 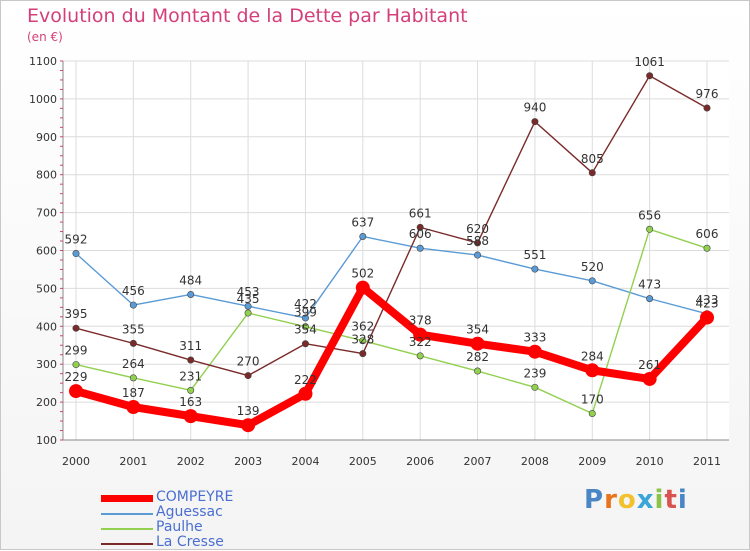 I want to click on data-label: 187, so click(x=133, y=393).